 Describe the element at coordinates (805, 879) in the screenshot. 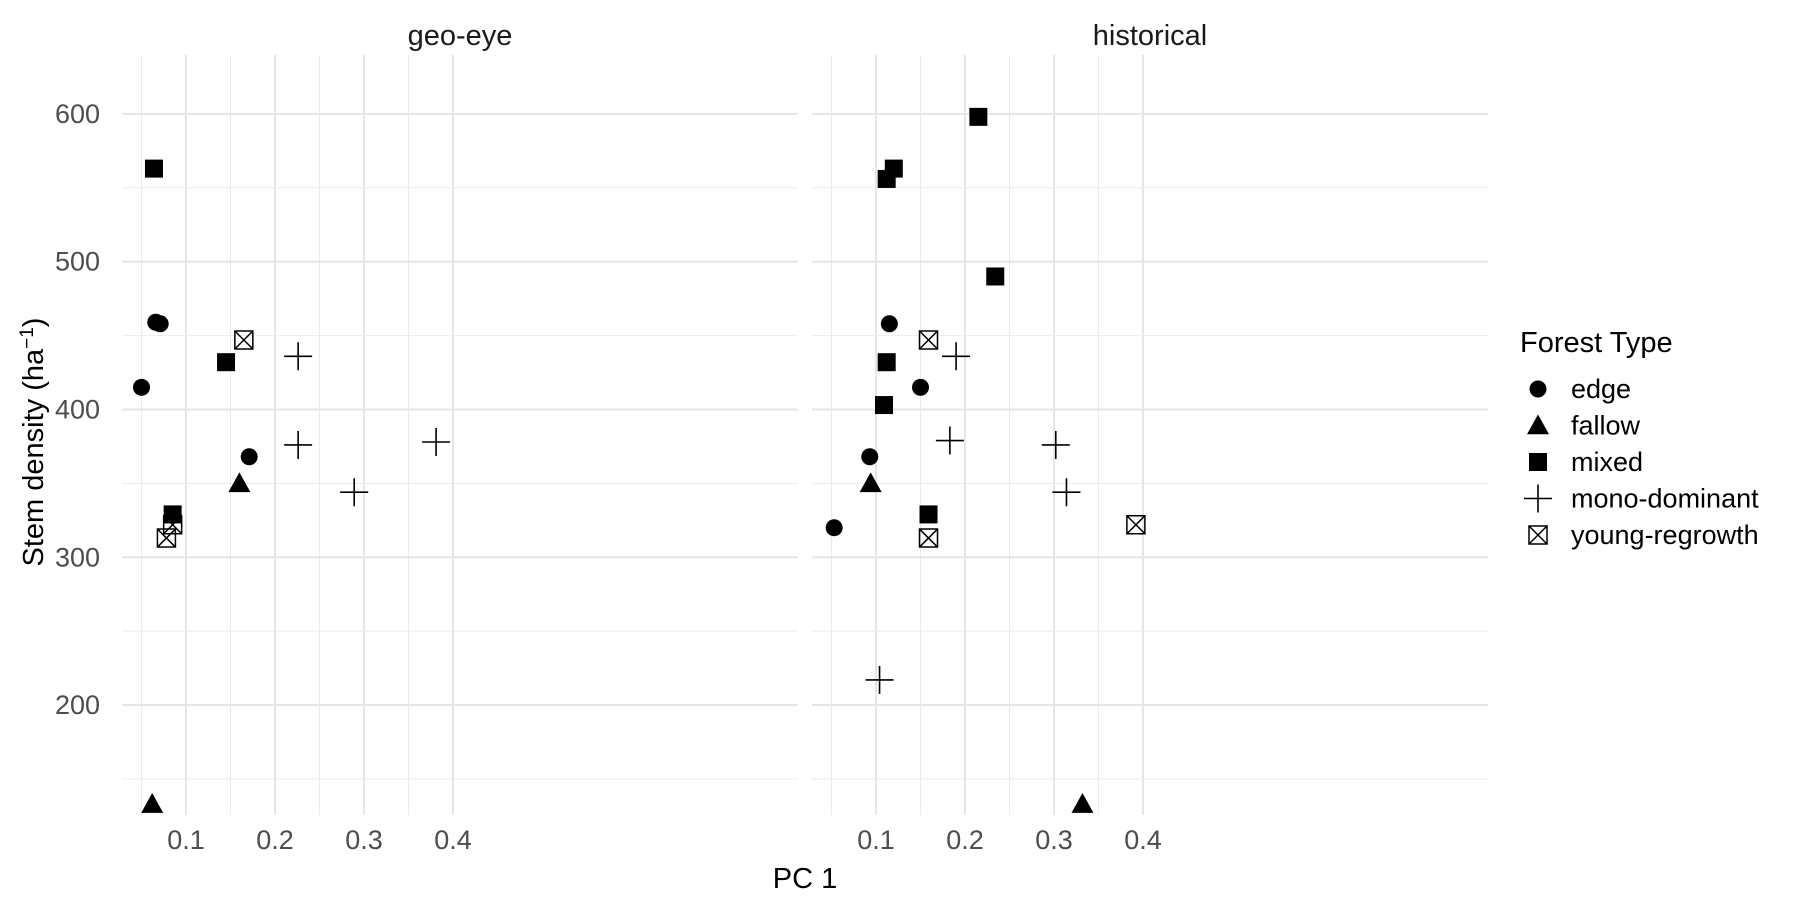

I see `x-axis-title: PC 1` at that location.